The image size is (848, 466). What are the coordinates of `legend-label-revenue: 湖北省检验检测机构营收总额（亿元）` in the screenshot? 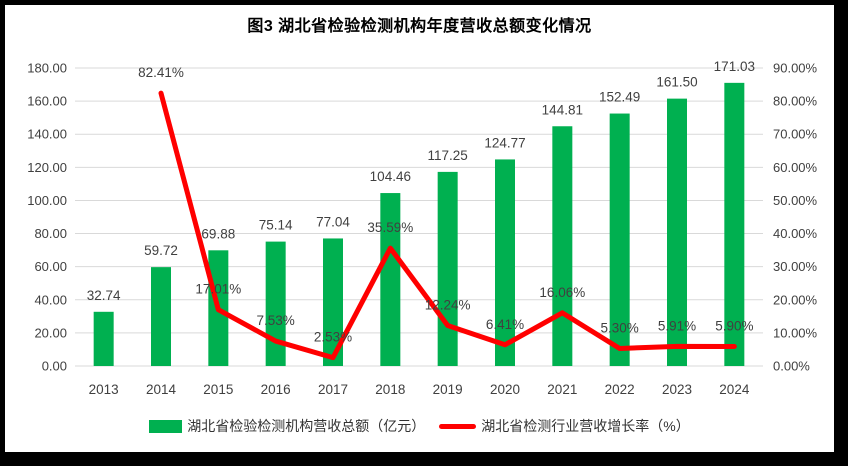 It's located at (306, 426).